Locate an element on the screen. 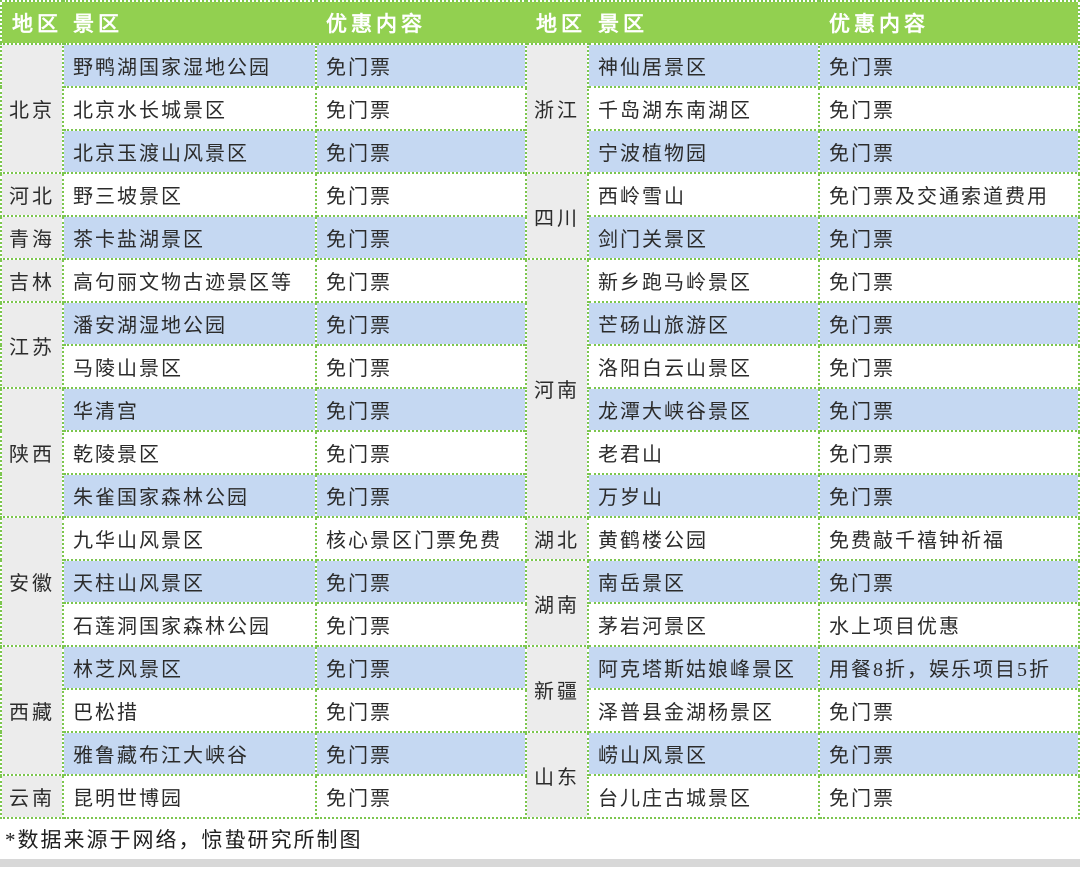 This screenshot has height=869, width=1080. table-row: 乾陵景区 免门票 老君山 免门票 is located at coordinates (540, 452).